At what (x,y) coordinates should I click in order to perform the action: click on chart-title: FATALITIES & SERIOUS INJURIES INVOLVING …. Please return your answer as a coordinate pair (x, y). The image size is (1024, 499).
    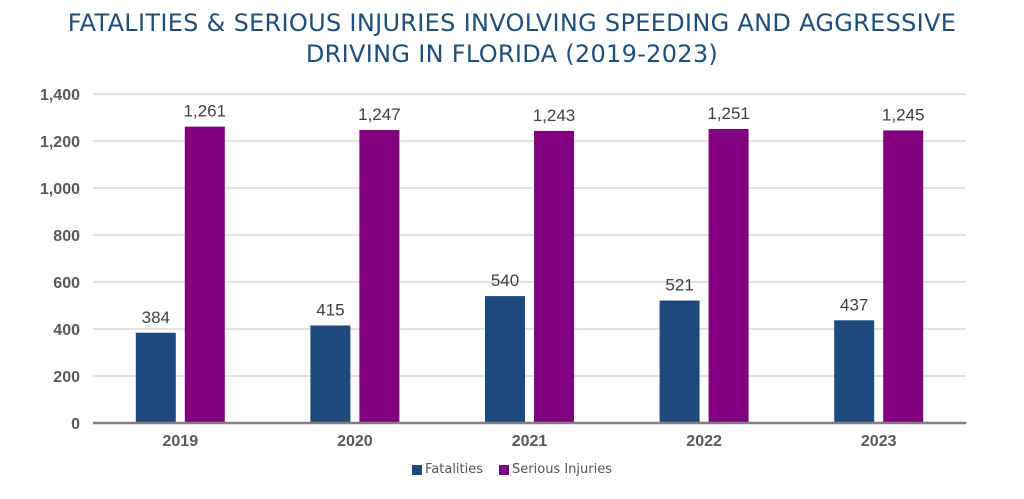
    Looking at the image, I should click on (512, 39).